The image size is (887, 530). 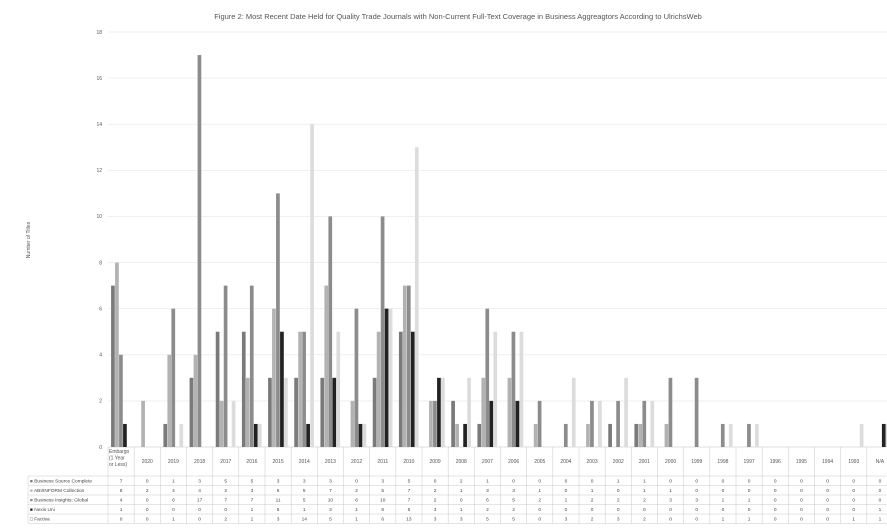 I want to click on series-label: ■ ABI/INFORM Collection, so click(x=57, y=491).